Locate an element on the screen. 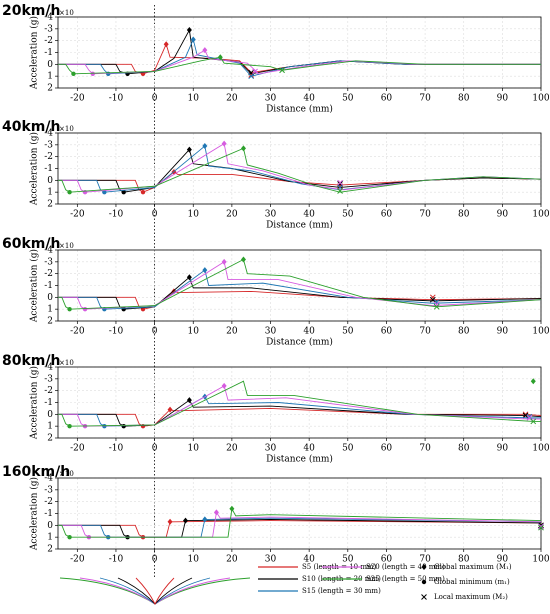 The width and height of the screenshot is (550, 614). panel-title: 160km/h is located at coordinates (36, 472).